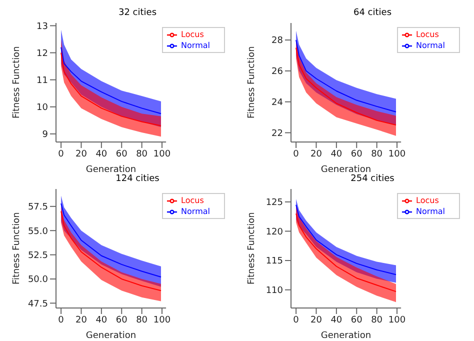  Describe the element at coordinates (274, 203) in the screenshot. I see `y-tick-label: 125` at that location.